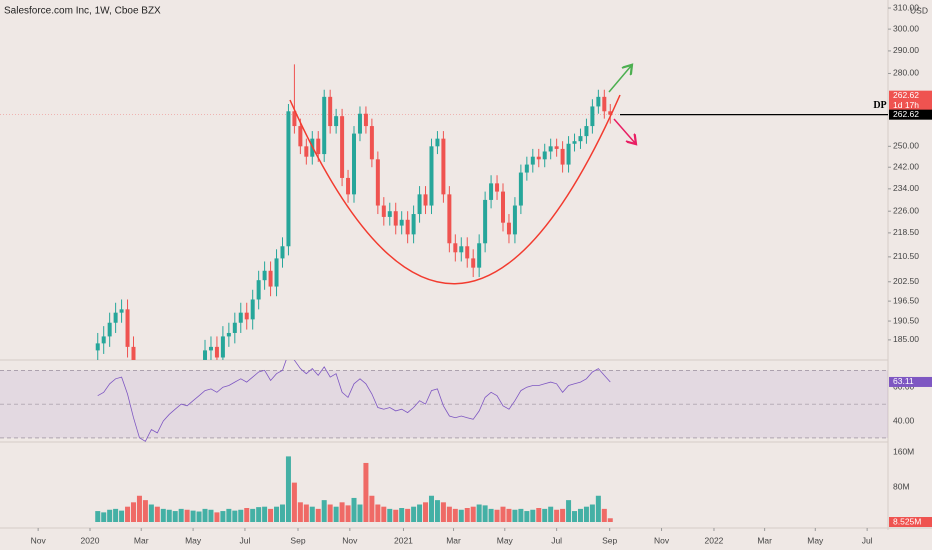 This screenshot has width=932, height=550. Describe the element at coordinates (906, 95) in the screenshot. I see `last-price-label: 262.62` at that location.